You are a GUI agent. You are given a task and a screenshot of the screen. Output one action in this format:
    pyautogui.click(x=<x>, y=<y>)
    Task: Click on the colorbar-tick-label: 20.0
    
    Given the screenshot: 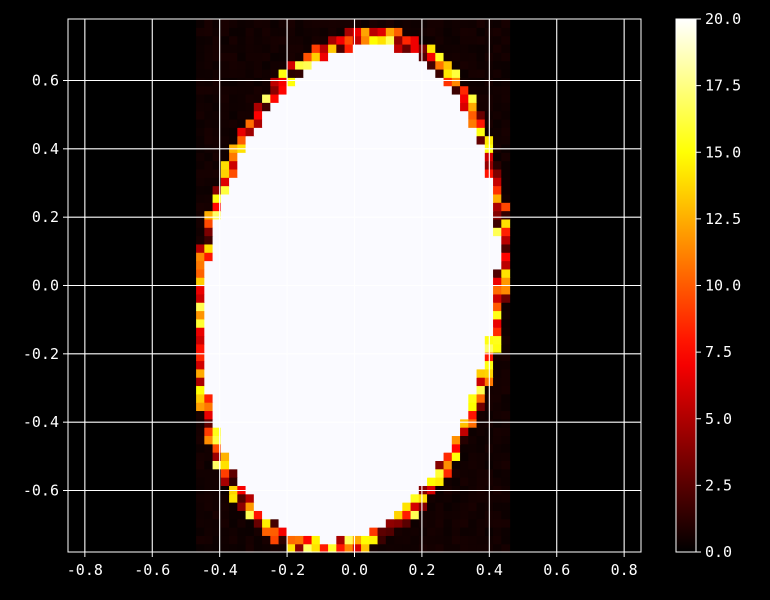 What is the action you would take?
    pyautogui.click(x=723, y=19)
    